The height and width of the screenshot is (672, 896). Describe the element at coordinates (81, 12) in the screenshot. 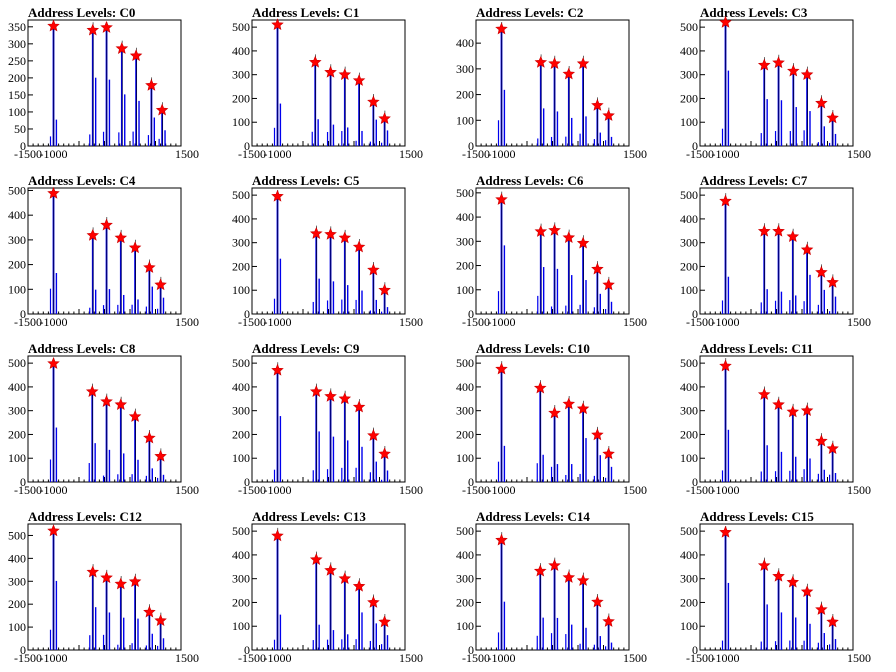

I see `chart-title: Address Levels: C0` at that location.